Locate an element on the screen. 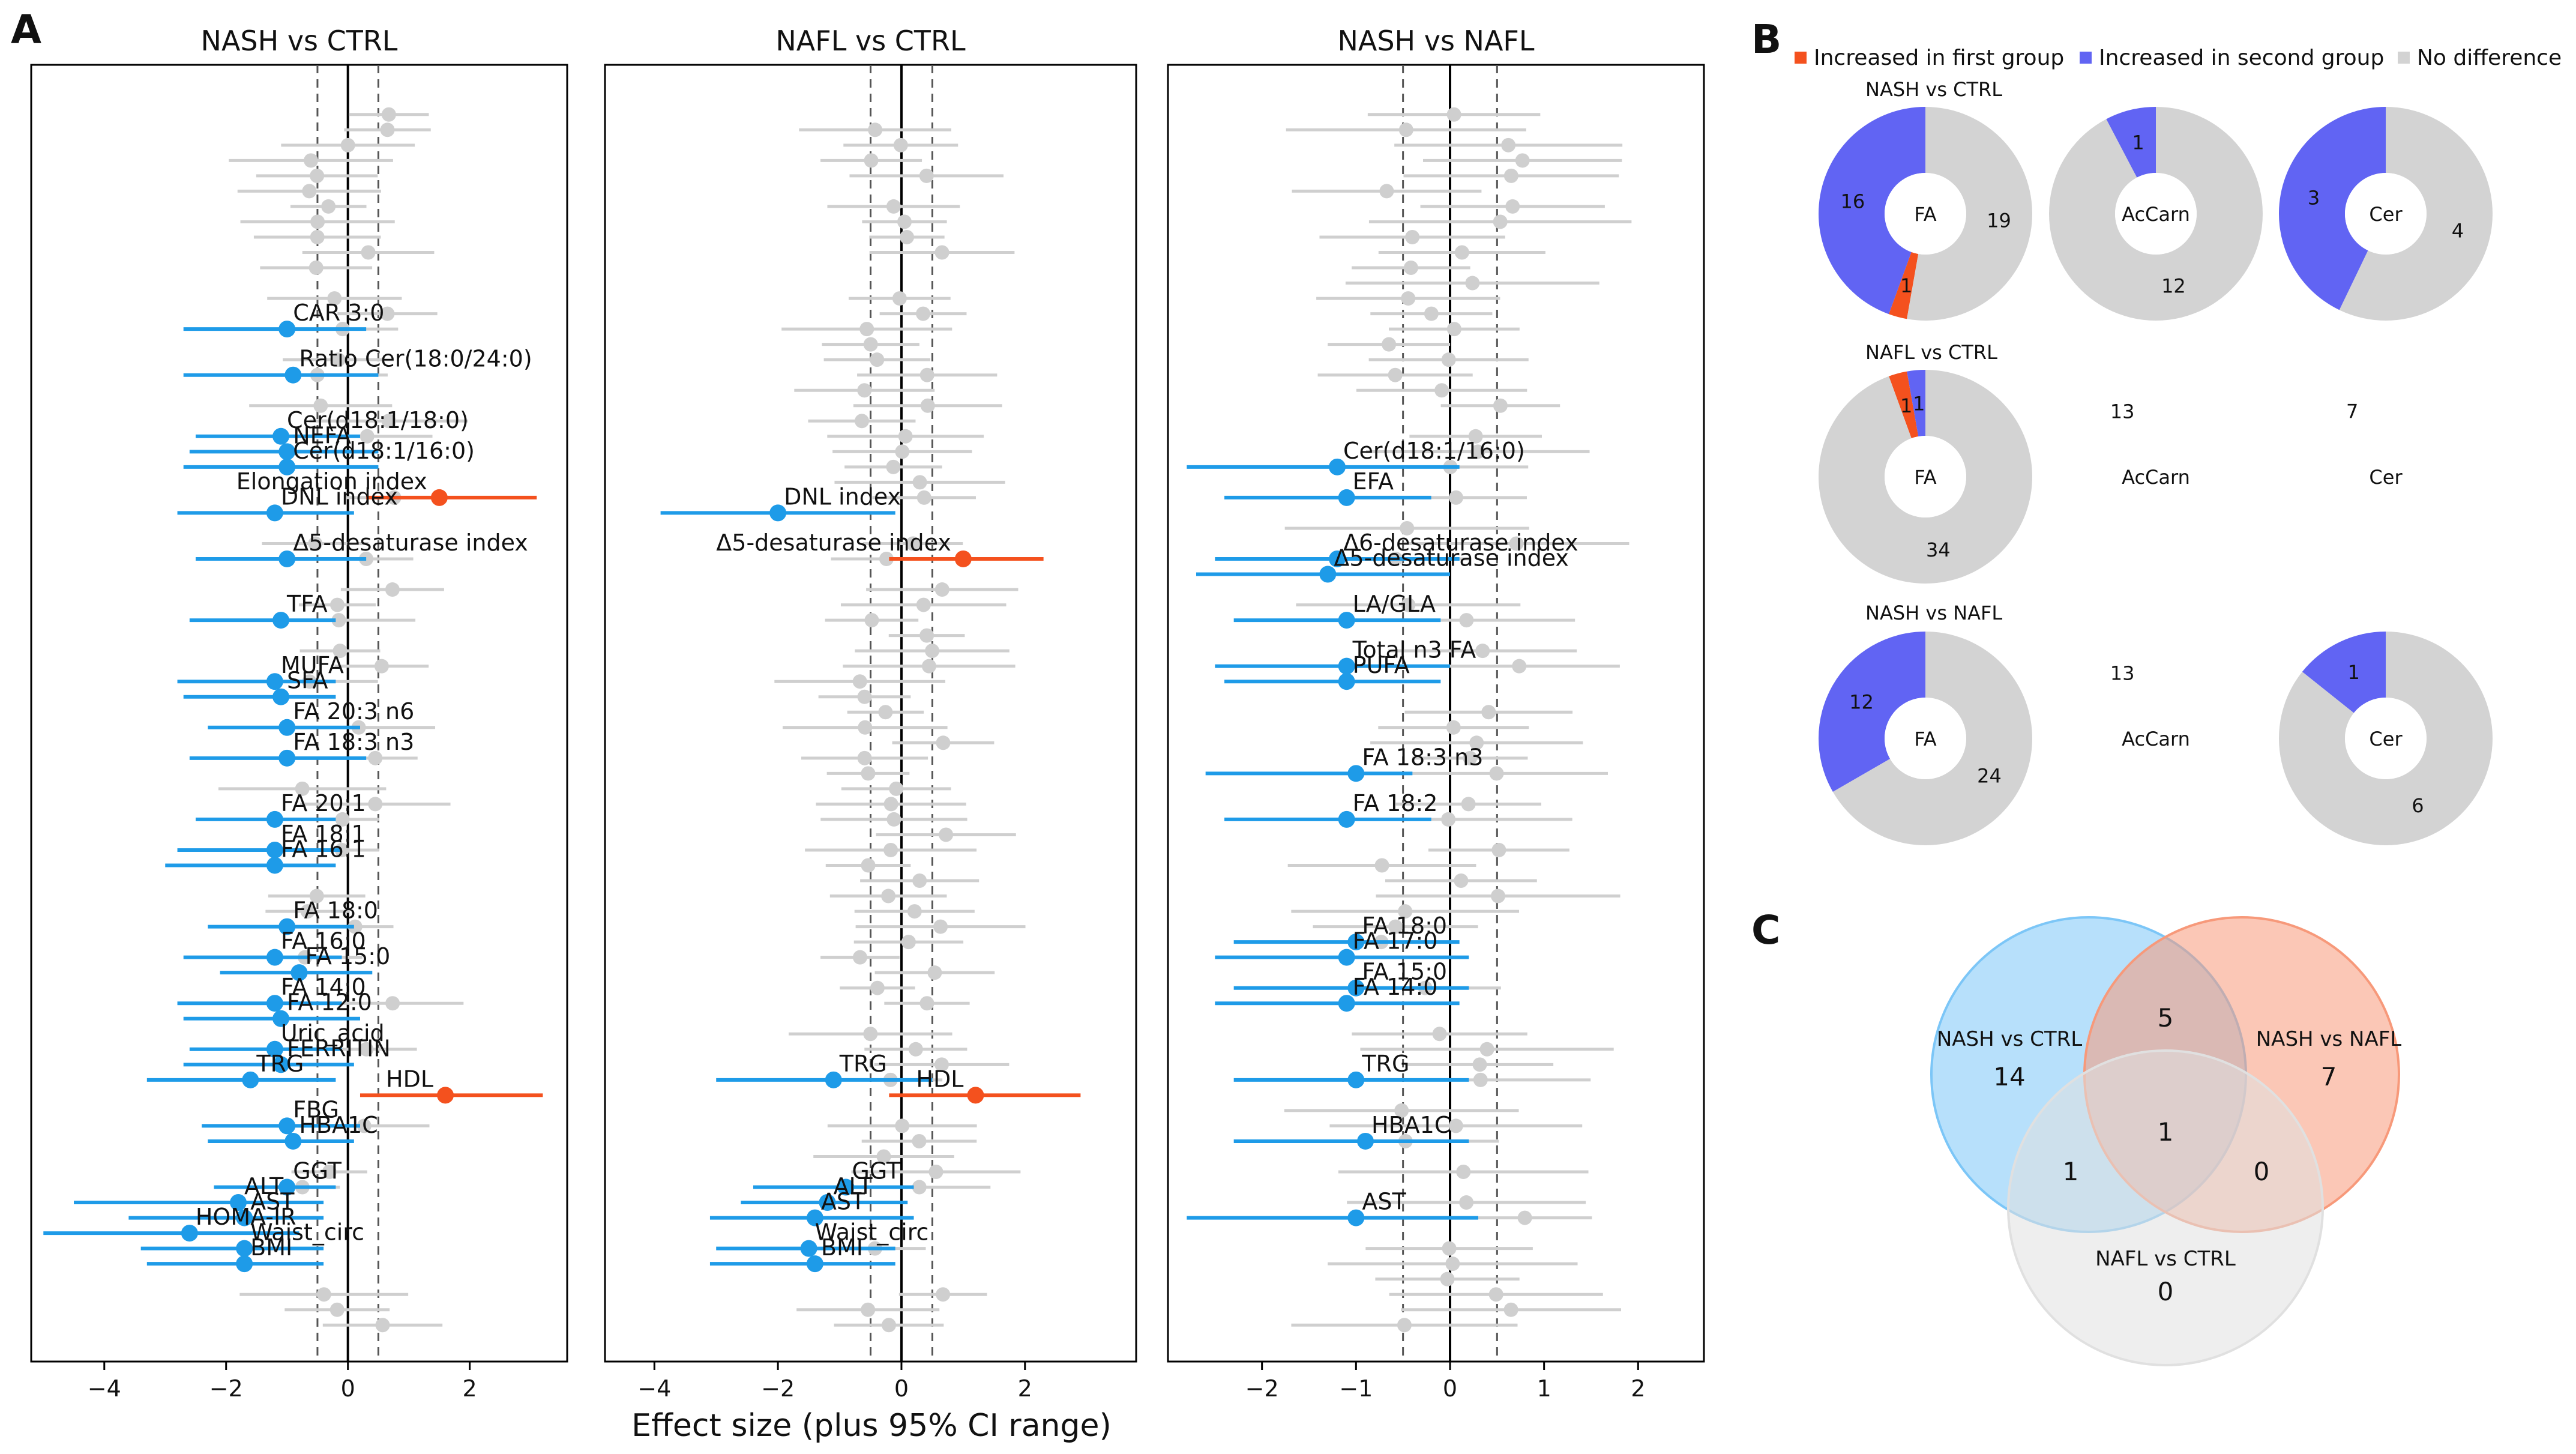 Image resolution: width=2576 pixels, height=1454 pixels. point-label: NEFA is located at coordinates (322, 435).